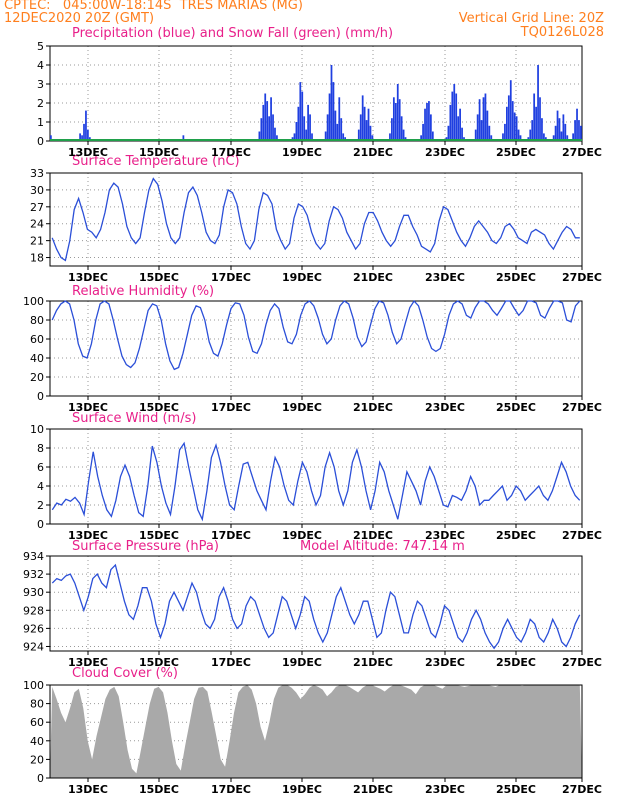 The image size is (618, 800). Describe the element at coordinates (145, 546) in the screenshot. I see `pres-title: Surface Pressure (hPa)` at that location.